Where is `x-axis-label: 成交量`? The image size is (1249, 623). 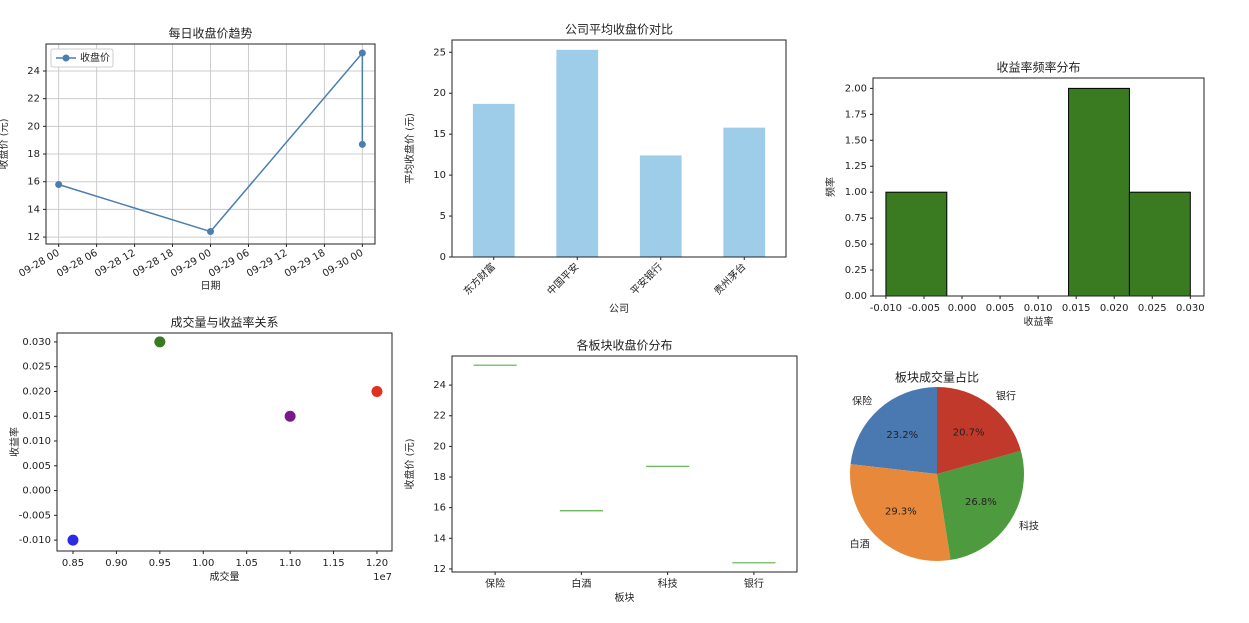 x-axis-label: 成交量 is located at coordinates (225, 576).